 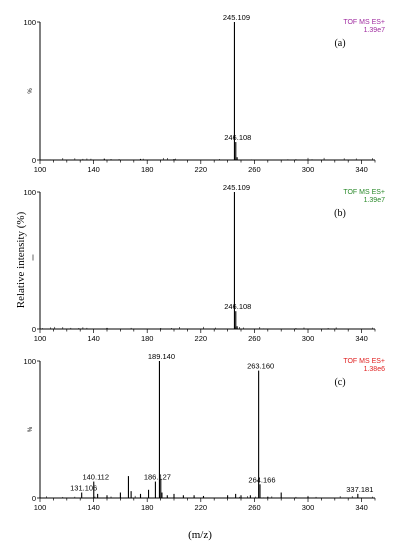 I want to click on peak-label: 337.181, so click(x=359, y=489).